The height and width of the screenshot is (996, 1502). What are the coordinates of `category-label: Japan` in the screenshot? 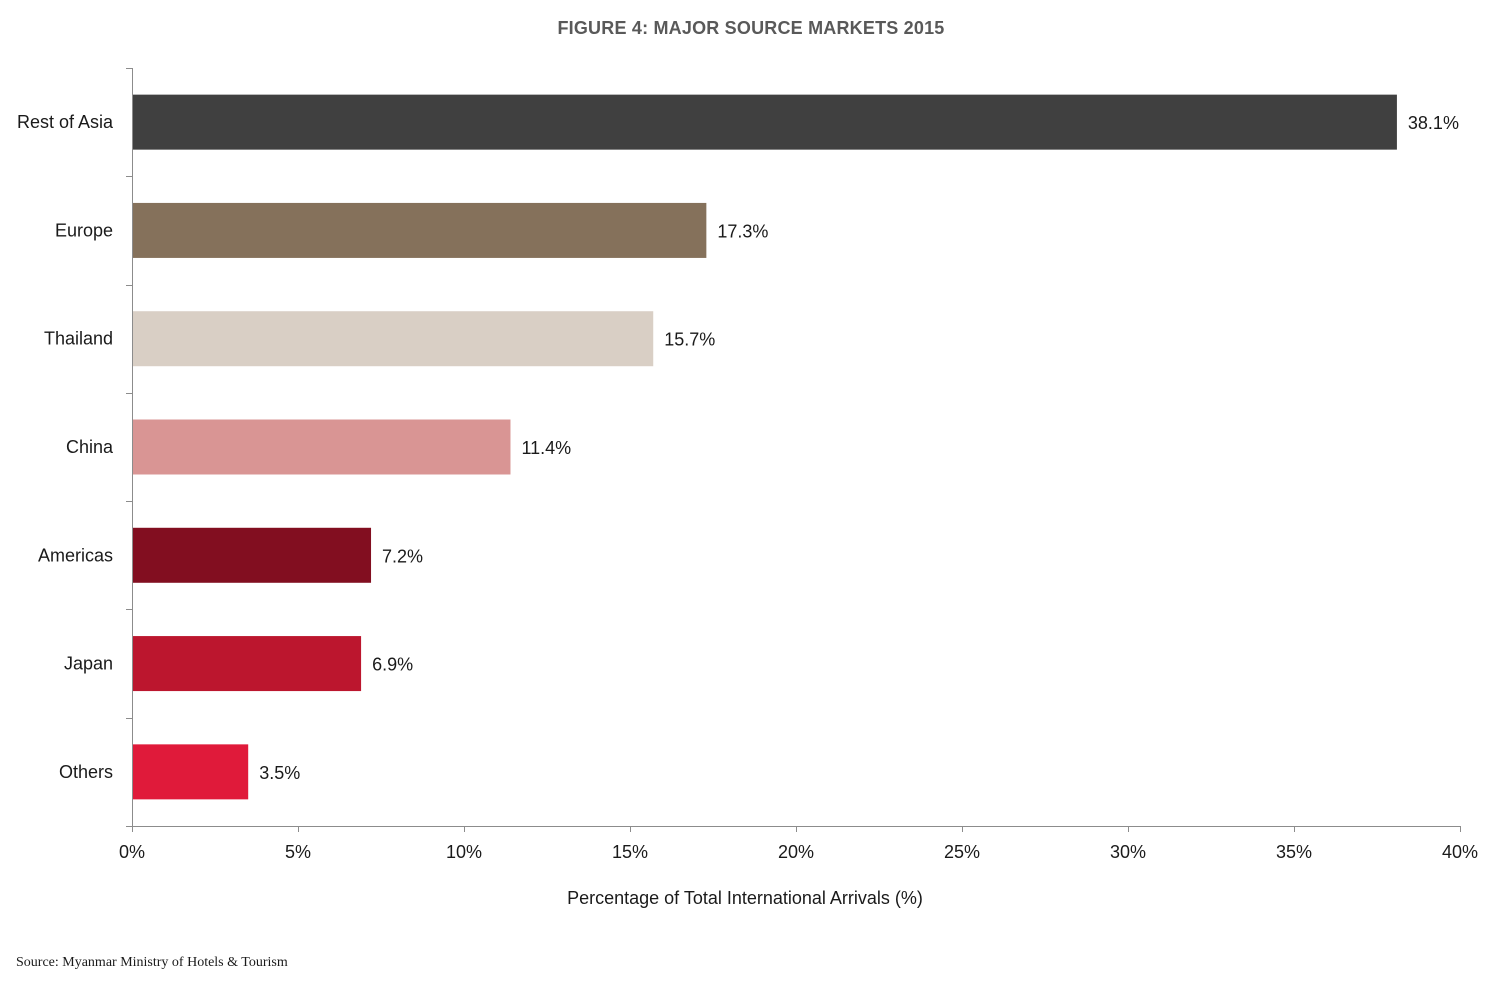 It's located at (88, 664).